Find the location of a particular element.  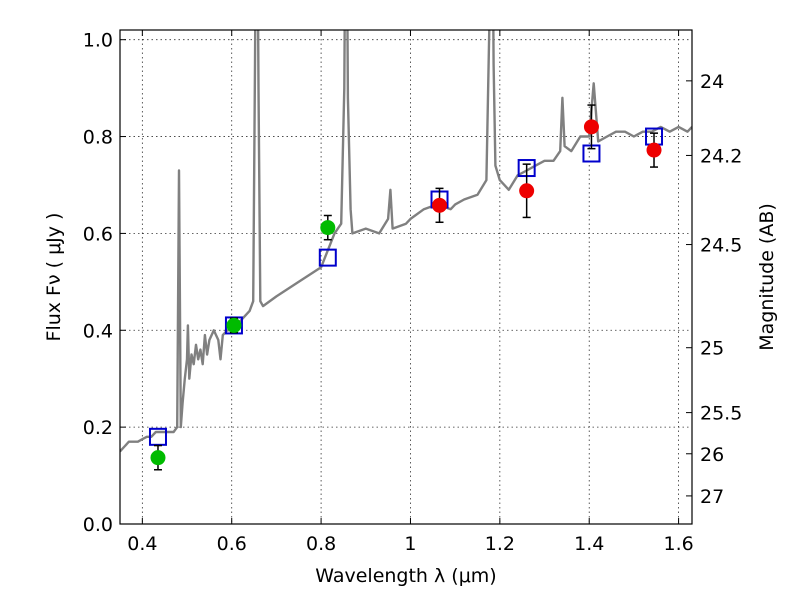

y2-tick-label: 26 is located at coordinates (712, 455).